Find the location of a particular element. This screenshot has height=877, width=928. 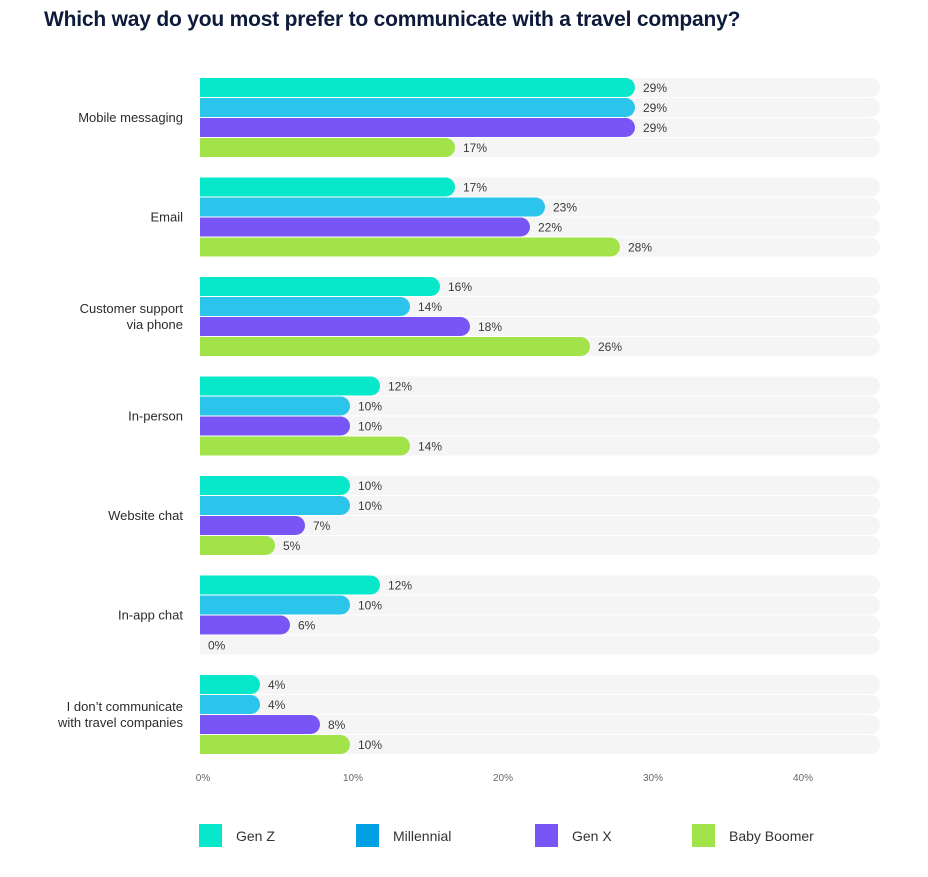

value-label: 28% is located at coordinates (640, 248).